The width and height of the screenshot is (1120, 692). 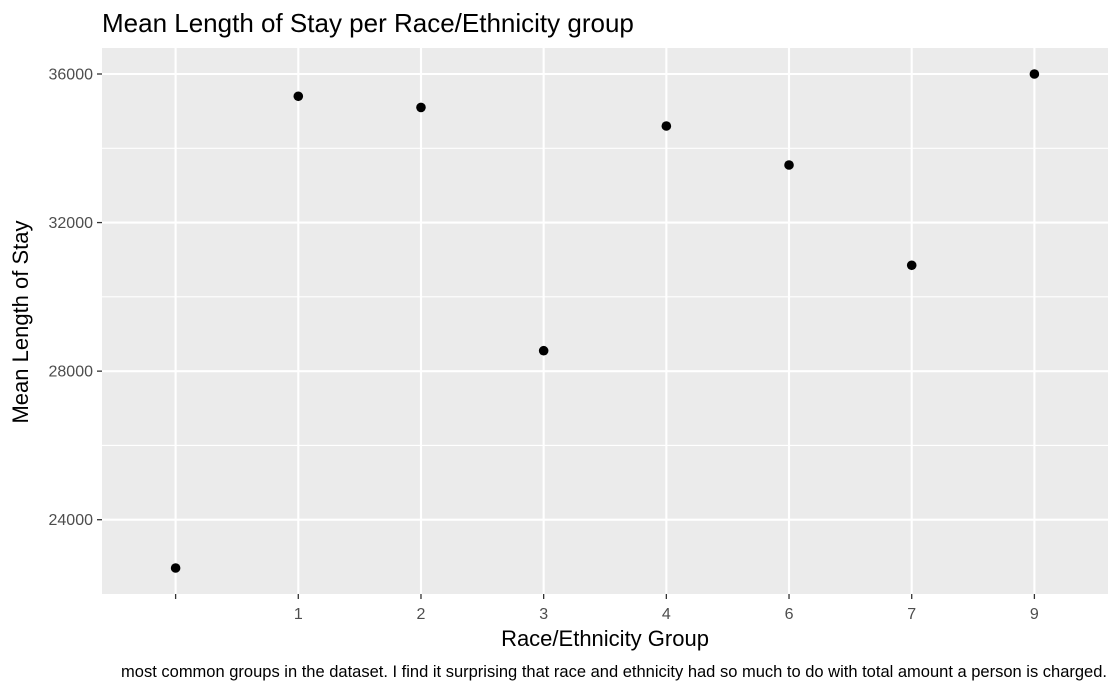 What do you see at coordinates (71, 223) in the screenshot?
I see `y-tick-label: 32000` at bounding box center [71, 223].